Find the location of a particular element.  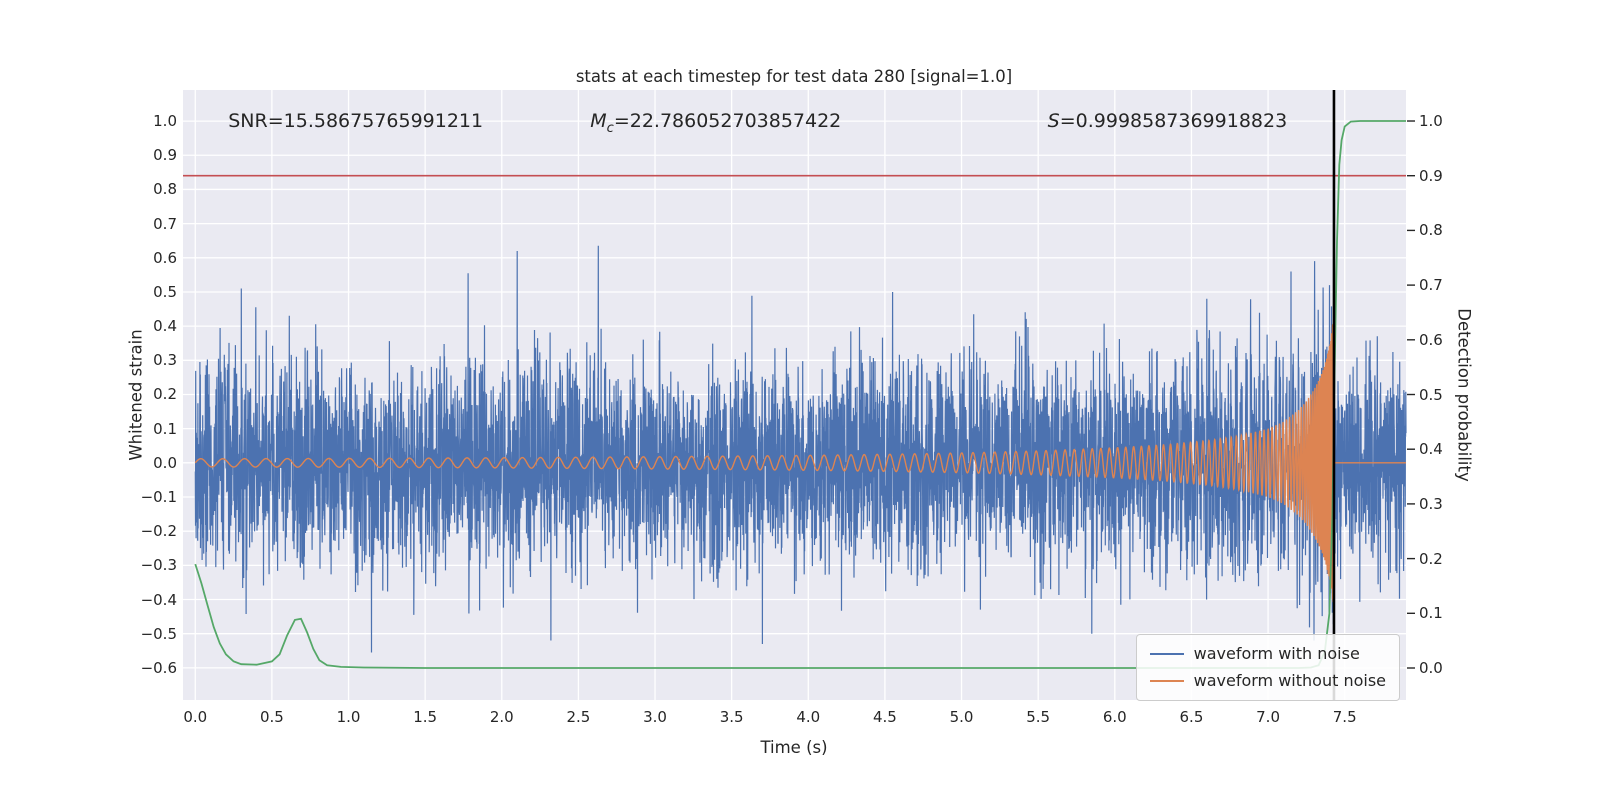

left-y-tick-label: −0.5 is located at coordinates (158, 633).